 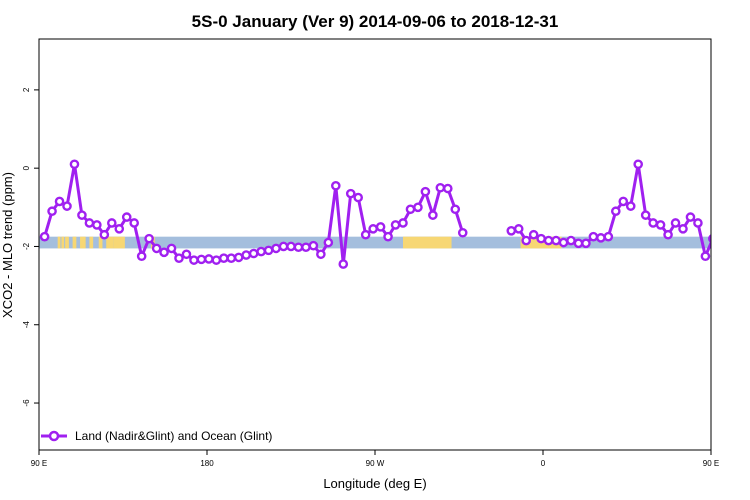 I want to click on y-tick-label: -2, so click(x=26, y=246).